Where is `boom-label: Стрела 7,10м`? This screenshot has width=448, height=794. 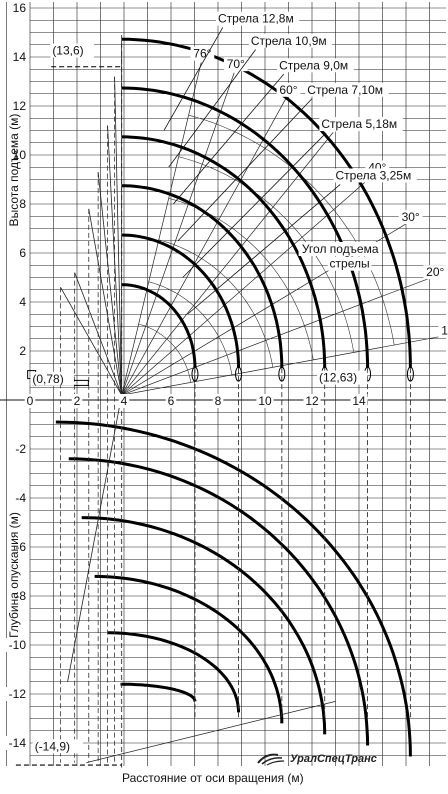
boom-label: Стрела 7,10м is located at coordinates (345, 90).